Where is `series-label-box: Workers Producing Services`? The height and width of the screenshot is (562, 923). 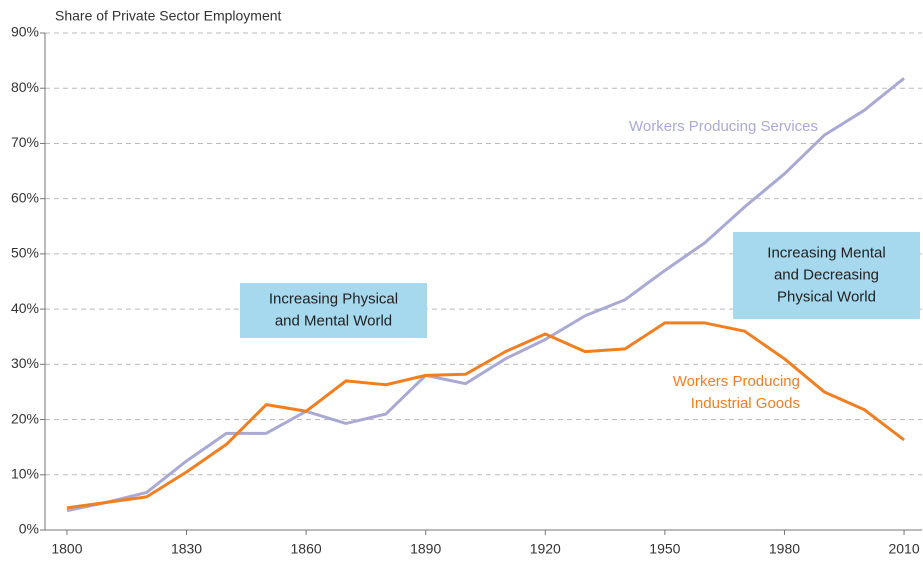 series-label-box: Workers Producing Services is located at coordinates (723, 126).